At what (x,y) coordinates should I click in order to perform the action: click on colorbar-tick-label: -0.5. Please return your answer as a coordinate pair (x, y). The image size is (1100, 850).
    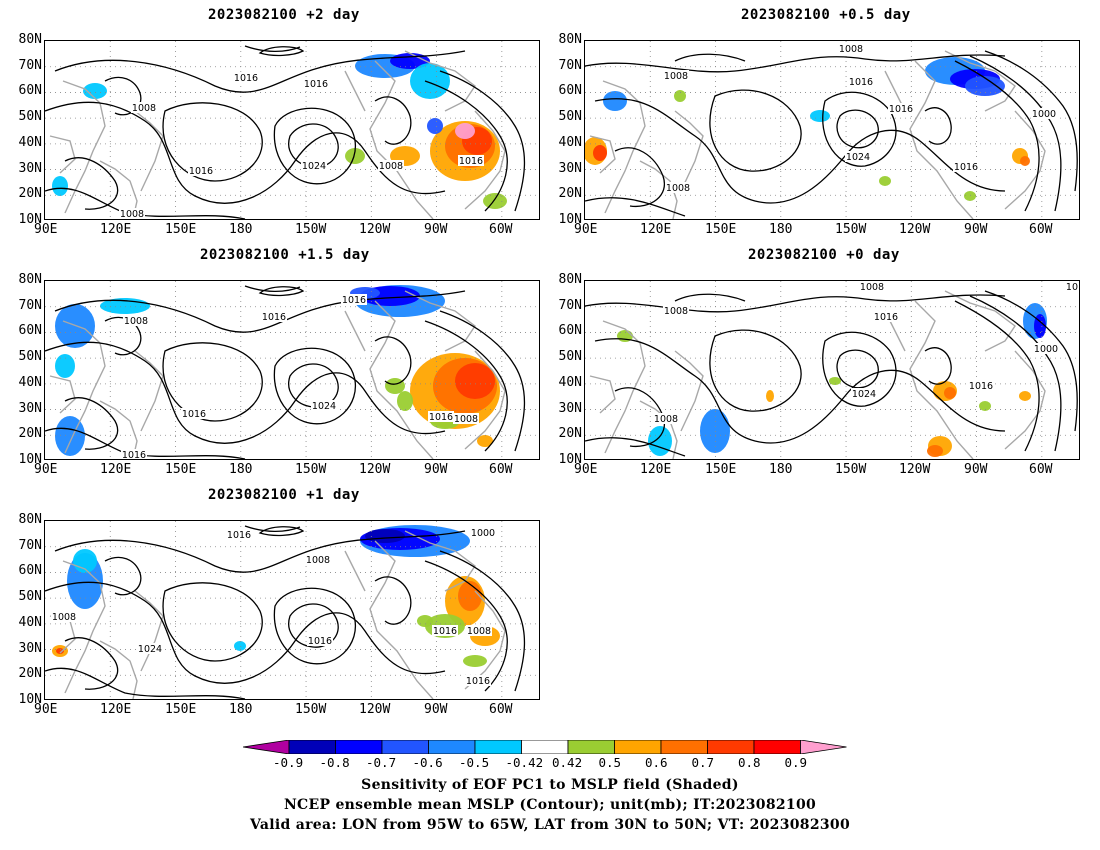
    Looking at the image, I should click on (474, 762).